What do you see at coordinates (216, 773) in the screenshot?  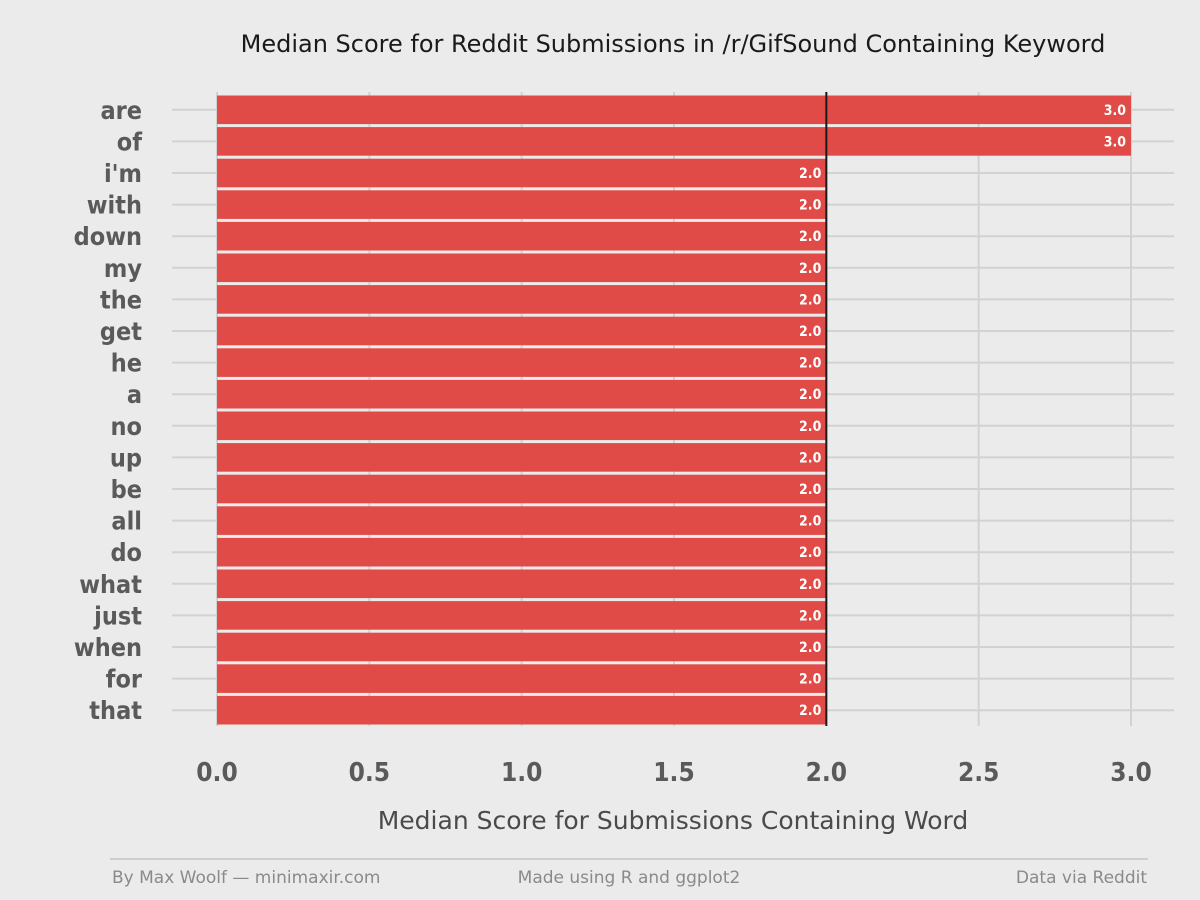 I see `x-tick-label: 0.0` at bounding box center [216, 773].